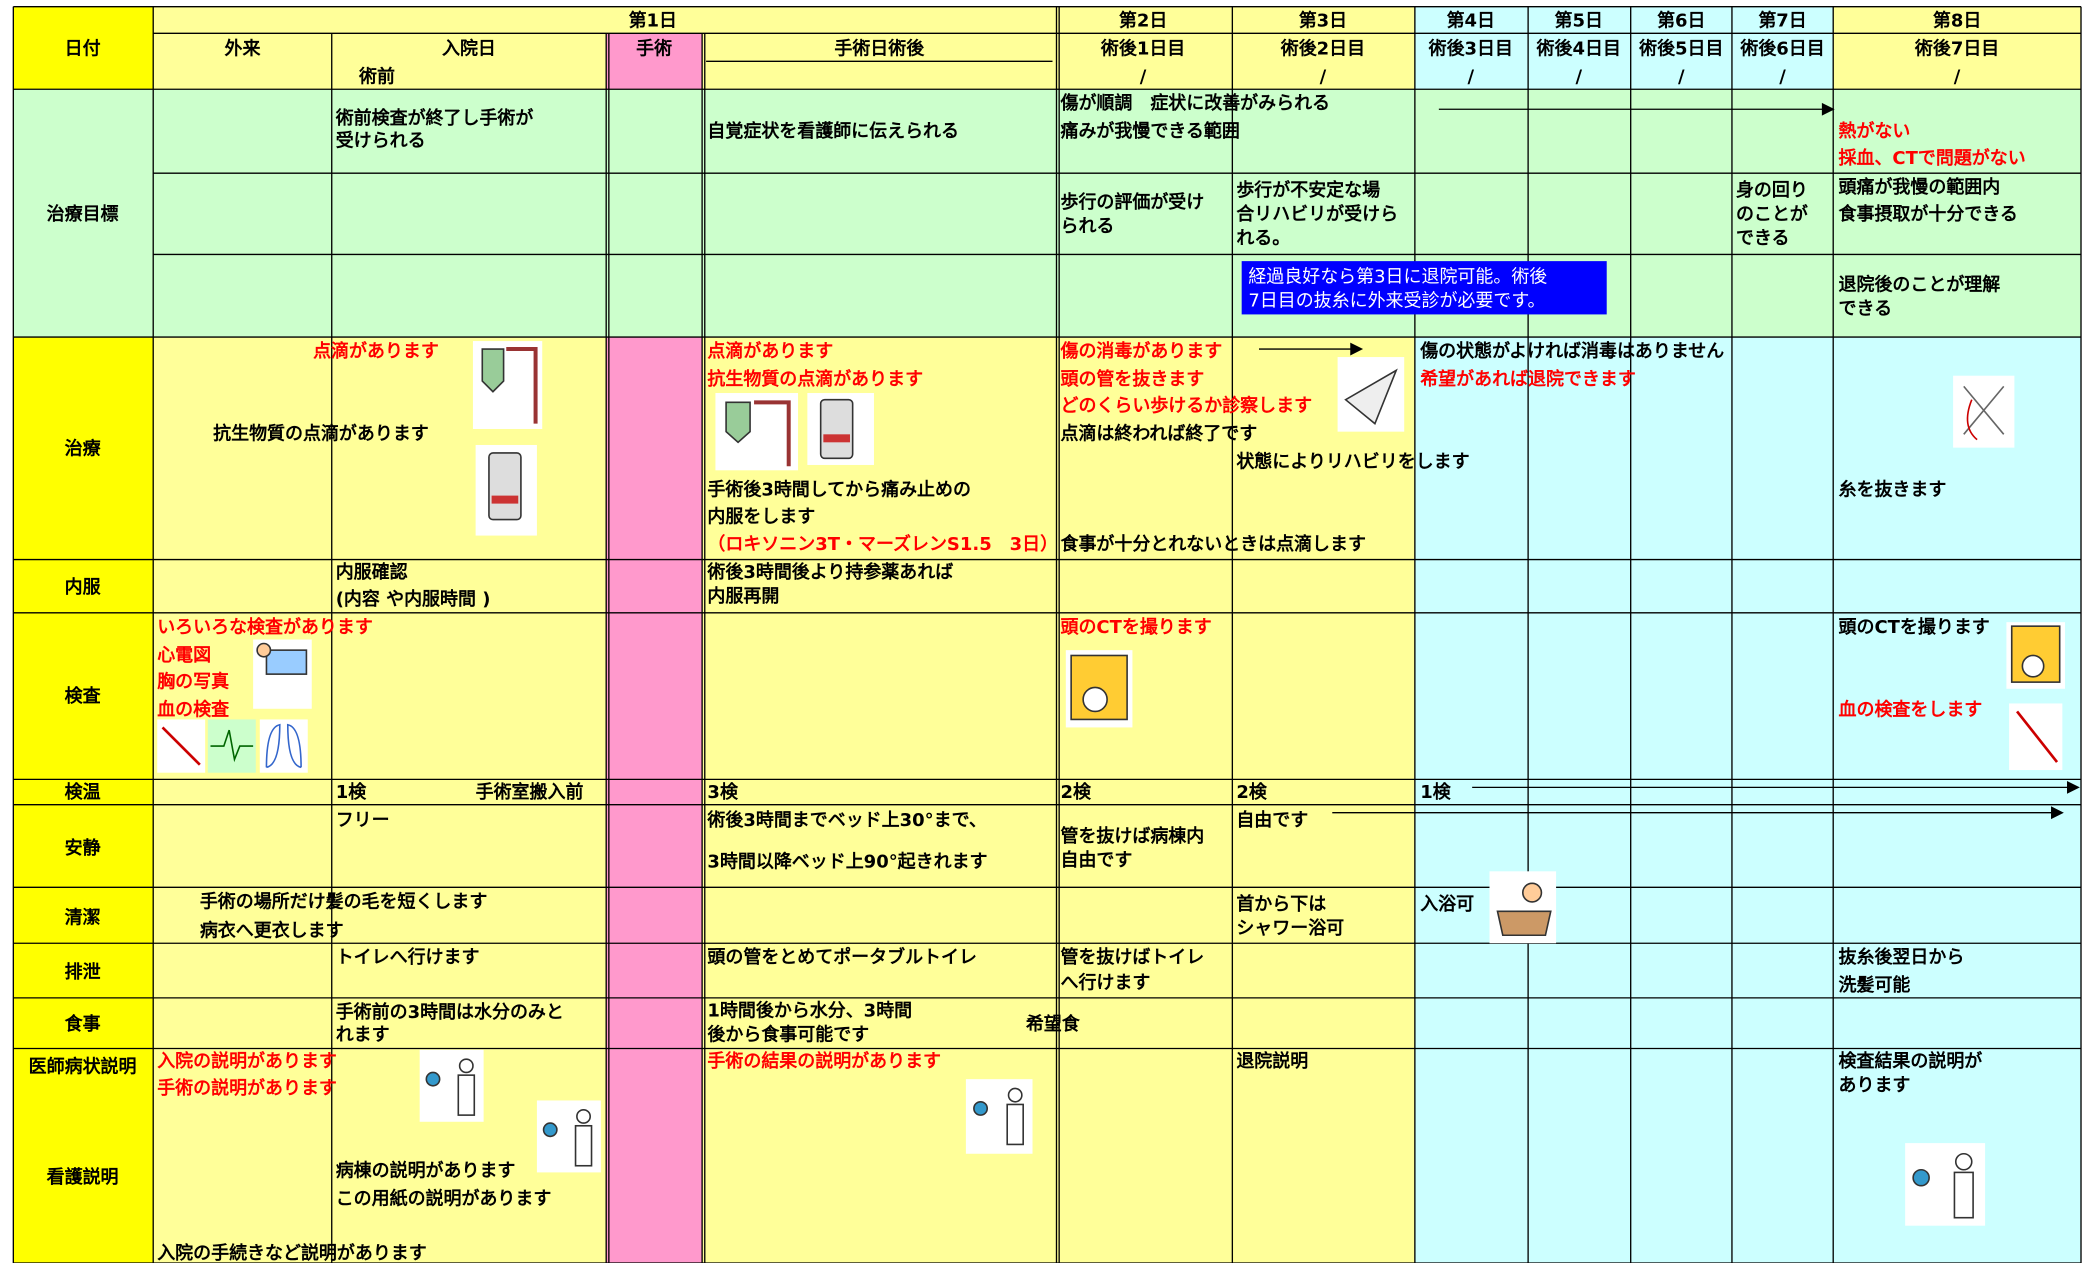 This screenshot has width=2089, height=1263. What do you see at coordinates (1772, 214) in the screenshot?
I see `cell-text: のことが` at bounding box center [1772, 214].